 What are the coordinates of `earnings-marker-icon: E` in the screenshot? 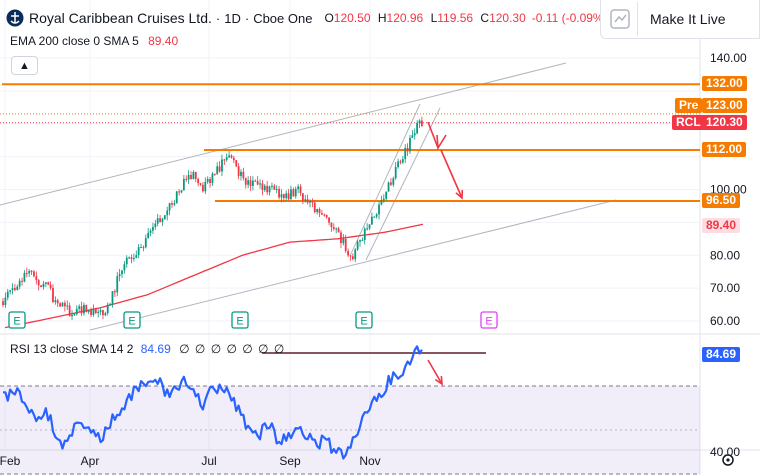 It's located at (489, 320).